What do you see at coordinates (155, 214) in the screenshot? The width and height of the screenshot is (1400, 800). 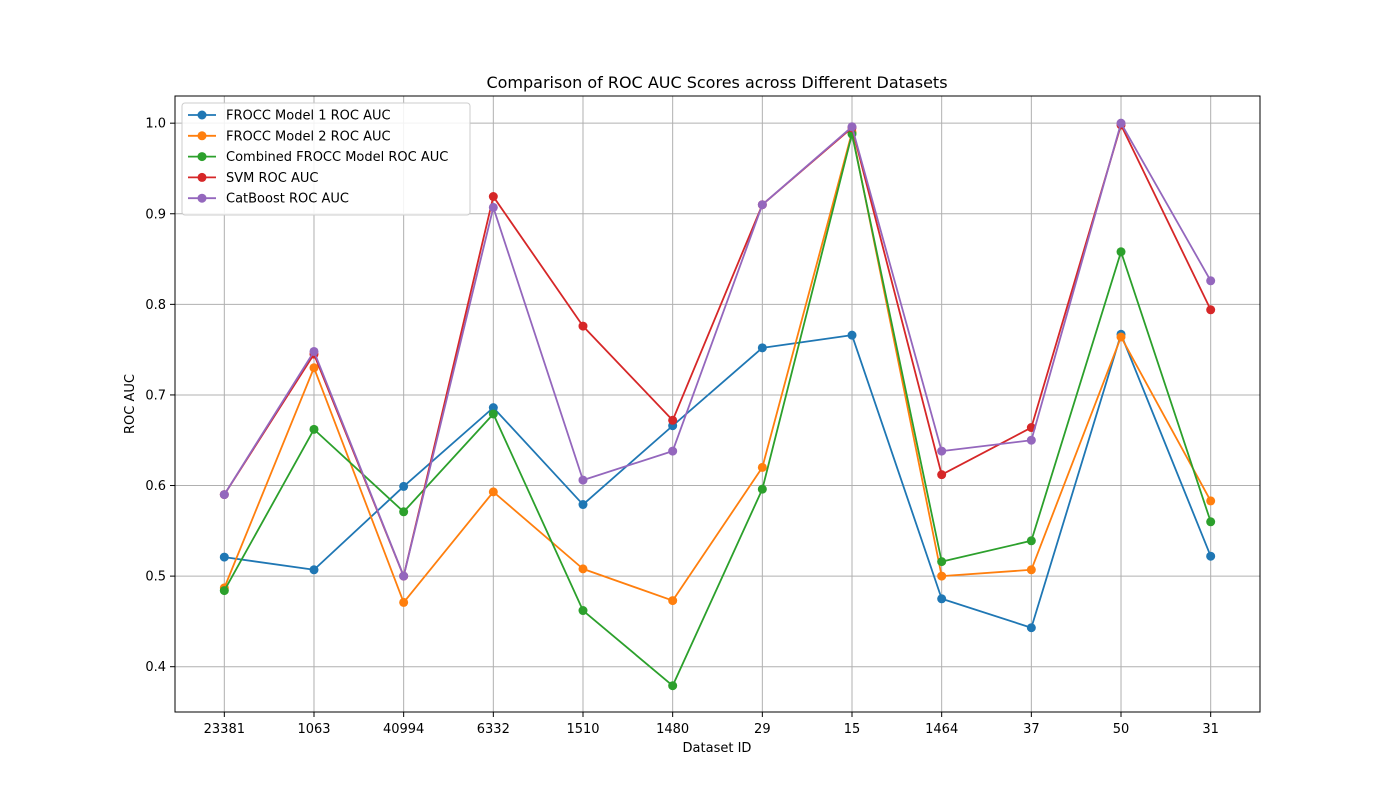 I see `y-tick-label: 0.9` at bounding box center [155, 214].